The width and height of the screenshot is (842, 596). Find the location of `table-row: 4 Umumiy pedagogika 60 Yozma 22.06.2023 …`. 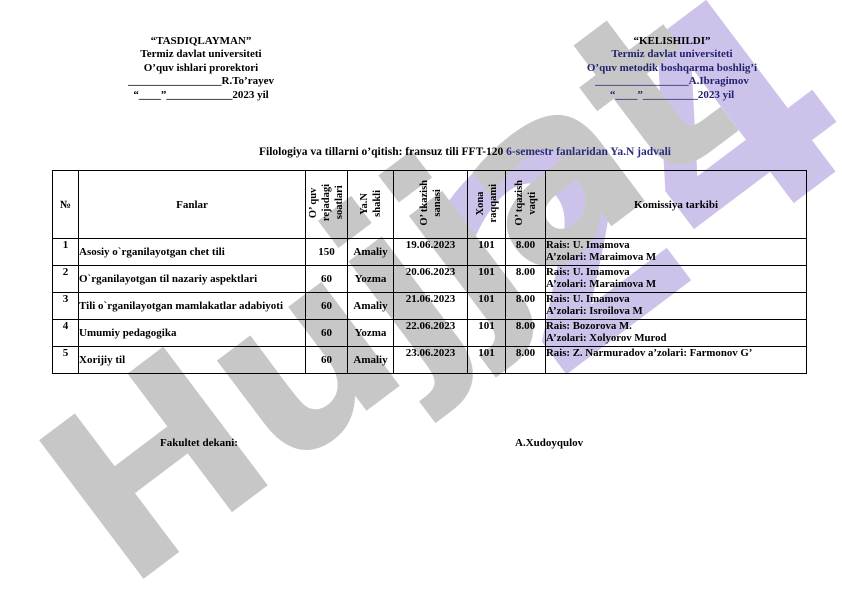

table-row: 4 Umumiy pedagogika 60 Yozma 22.06.2023 … is located at coordinates (429, 333).